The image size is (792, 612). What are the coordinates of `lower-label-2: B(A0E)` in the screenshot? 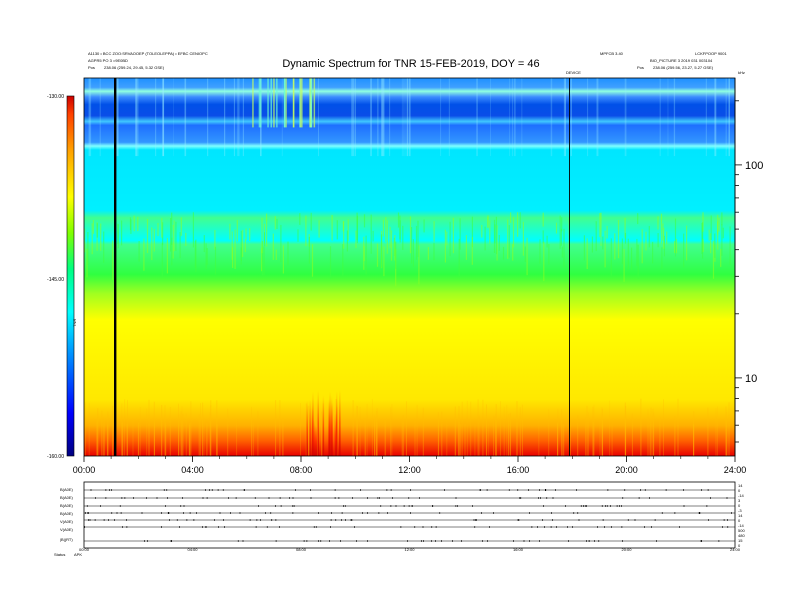 It's located at (66, 497).